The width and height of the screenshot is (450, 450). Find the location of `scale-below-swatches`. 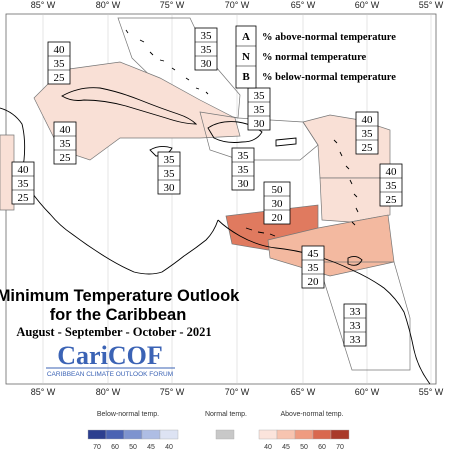

scale-below-swatches is located at coordinates (133, 434).